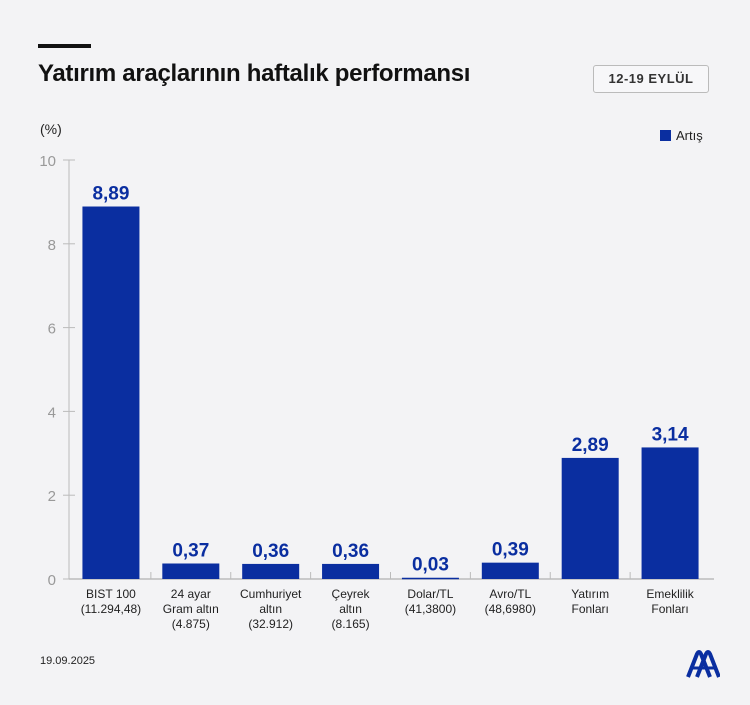 This screenshot has height=705, width=750. What do you see at coordinates (510, 609) in the screenshot?
I see `x-category-label: (48,6980)` at bounding box center [510, 609].